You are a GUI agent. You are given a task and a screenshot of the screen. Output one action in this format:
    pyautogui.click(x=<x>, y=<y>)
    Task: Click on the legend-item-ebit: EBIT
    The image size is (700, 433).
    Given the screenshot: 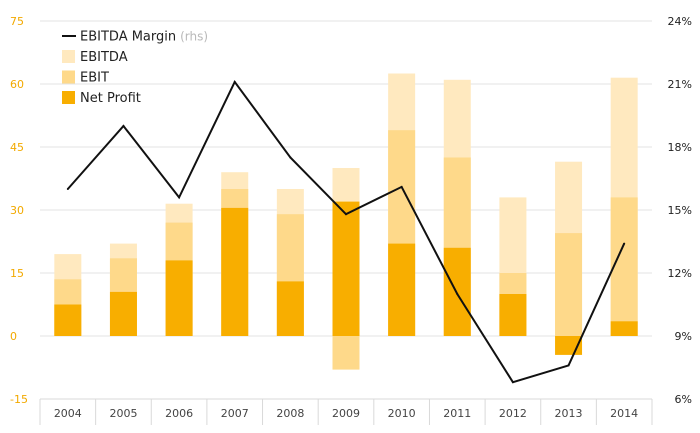 What is the action you would take?
    pyautogui.click(x=85, y=78)
    